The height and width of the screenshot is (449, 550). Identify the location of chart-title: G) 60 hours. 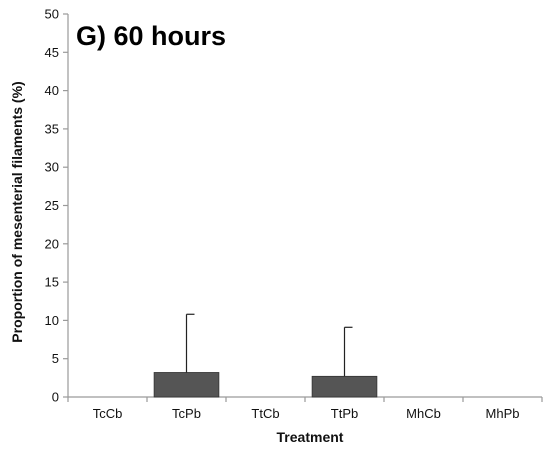
(151, 36).